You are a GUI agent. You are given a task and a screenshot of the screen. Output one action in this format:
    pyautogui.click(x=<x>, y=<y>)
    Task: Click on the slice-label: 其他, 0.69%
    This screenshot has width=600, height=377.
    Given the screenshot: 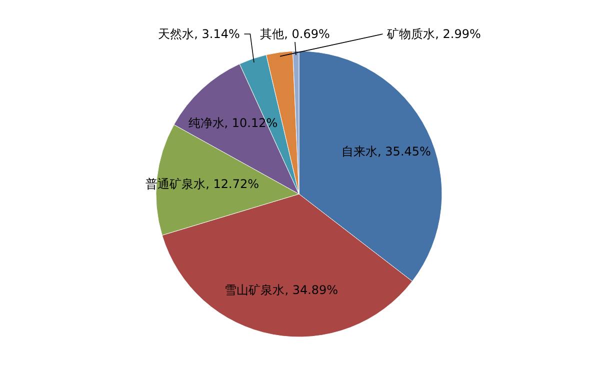 What is the action you would take?
    pyautogui.click(x=295, y=34)
    